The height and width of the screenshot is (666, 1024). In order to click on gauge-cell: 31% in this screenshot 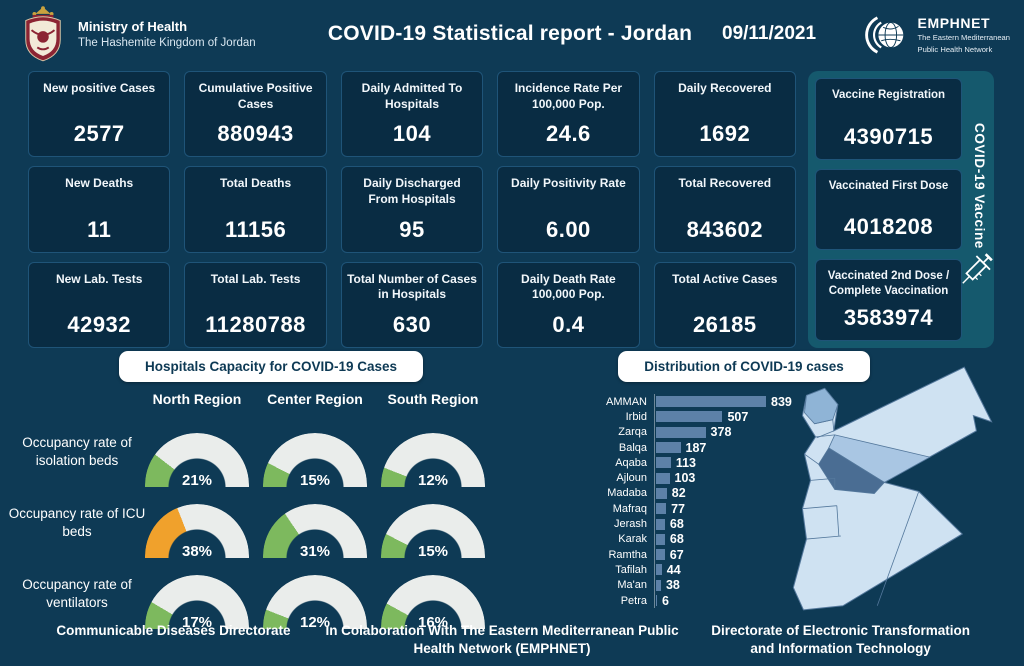, I will do `click(315, 523)`.